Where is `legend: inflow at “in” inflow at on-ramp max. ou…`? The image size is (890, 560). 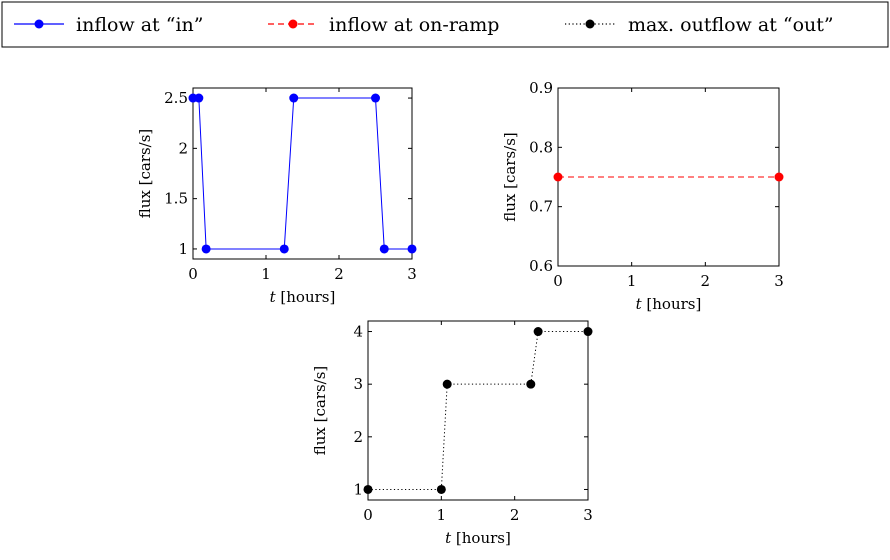
legend: inflow at “in” inflow at on-ramp max. ou… is located at coordinates (445, 24).